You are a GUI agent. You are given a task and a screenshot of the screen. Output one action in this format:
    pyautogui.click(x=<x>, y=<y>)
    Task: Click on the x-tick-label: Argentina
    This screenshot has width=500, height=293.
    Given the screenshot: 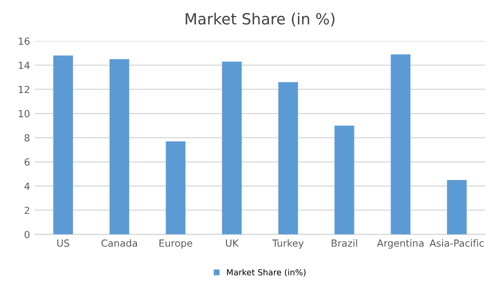 What is the action you would take?
    pyautogui.click(x=400, y=244)
    